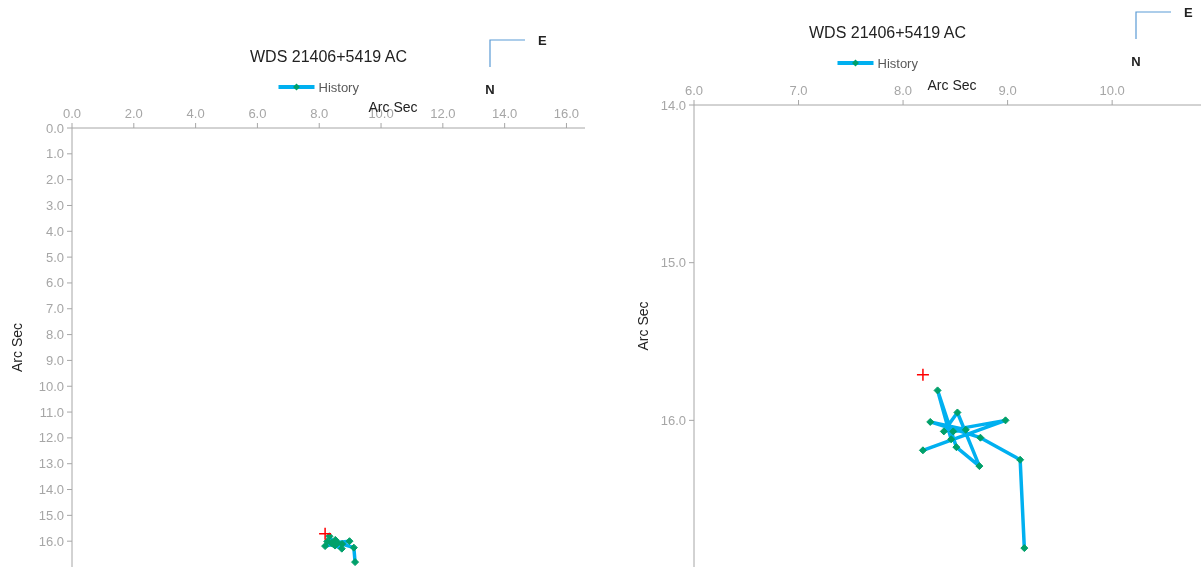 The height and width of the screenshot is (567, 1201). I want to click on x-axis-title: Arc Sec, so click(952, 85).